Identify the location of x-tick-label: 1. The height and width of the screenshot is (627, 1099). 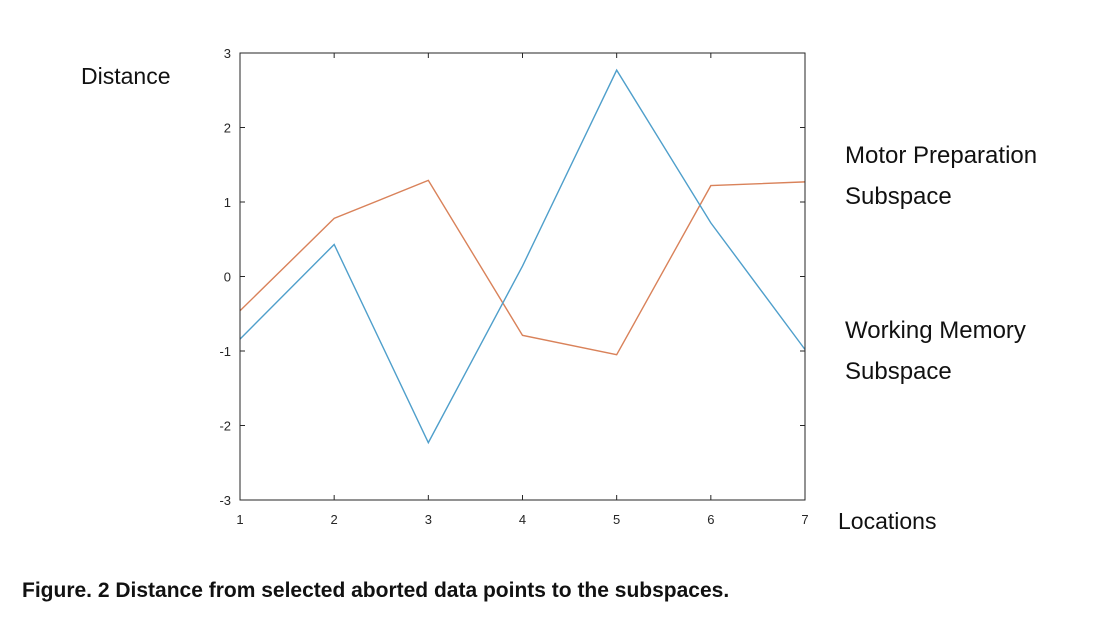
(239, 519).